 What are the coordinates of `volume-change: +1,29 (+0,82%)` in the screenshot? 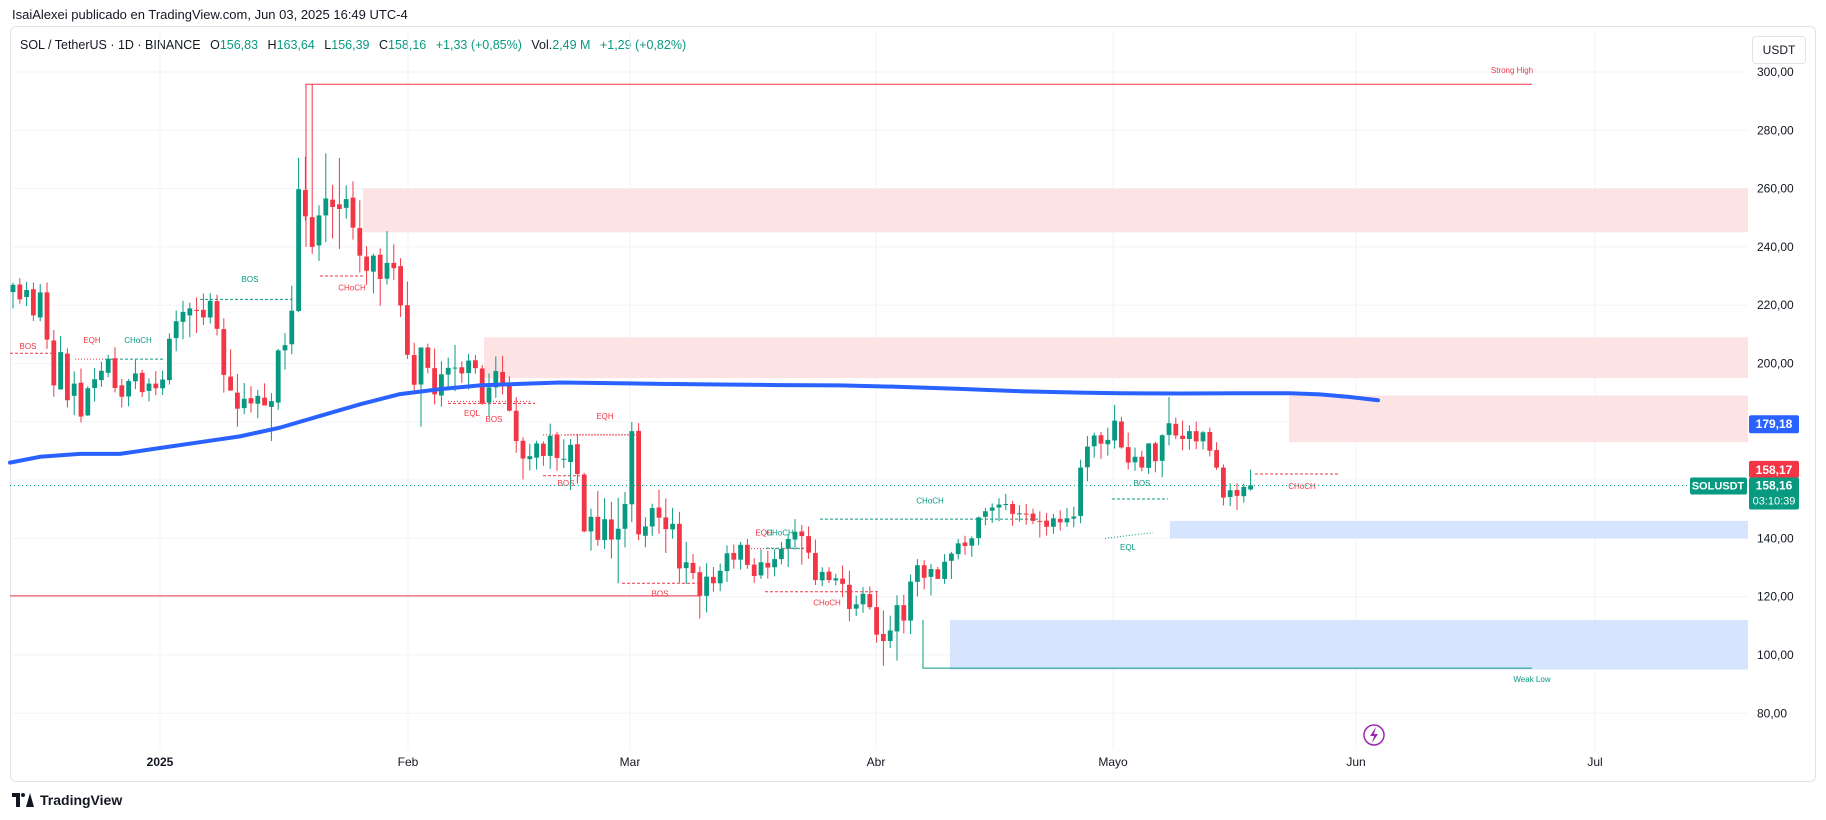 It's located at (643, 45).